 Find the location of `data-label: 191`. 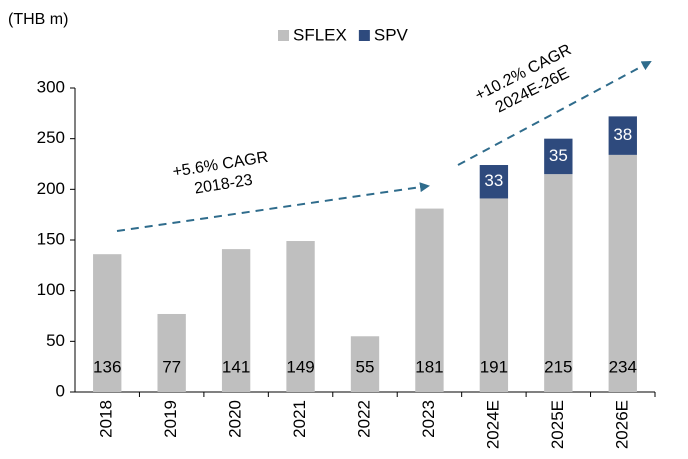

data-label: 191 is located at coordinates (494, 366).